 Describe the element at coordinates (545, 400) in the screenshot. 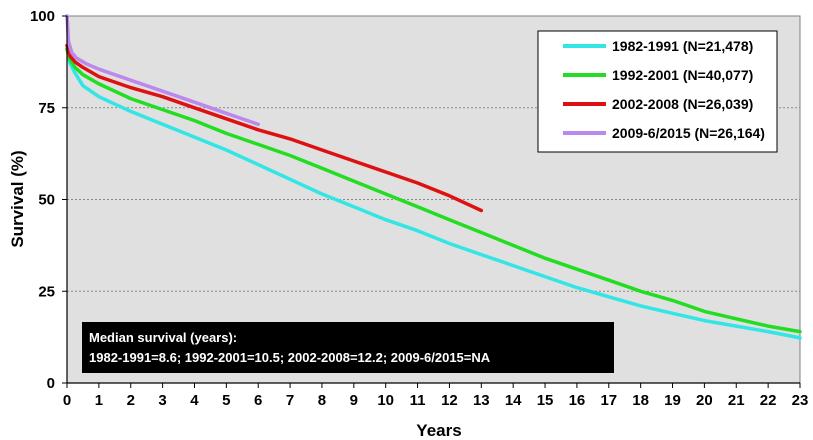

I see `x-tick-label: 15` at that location.